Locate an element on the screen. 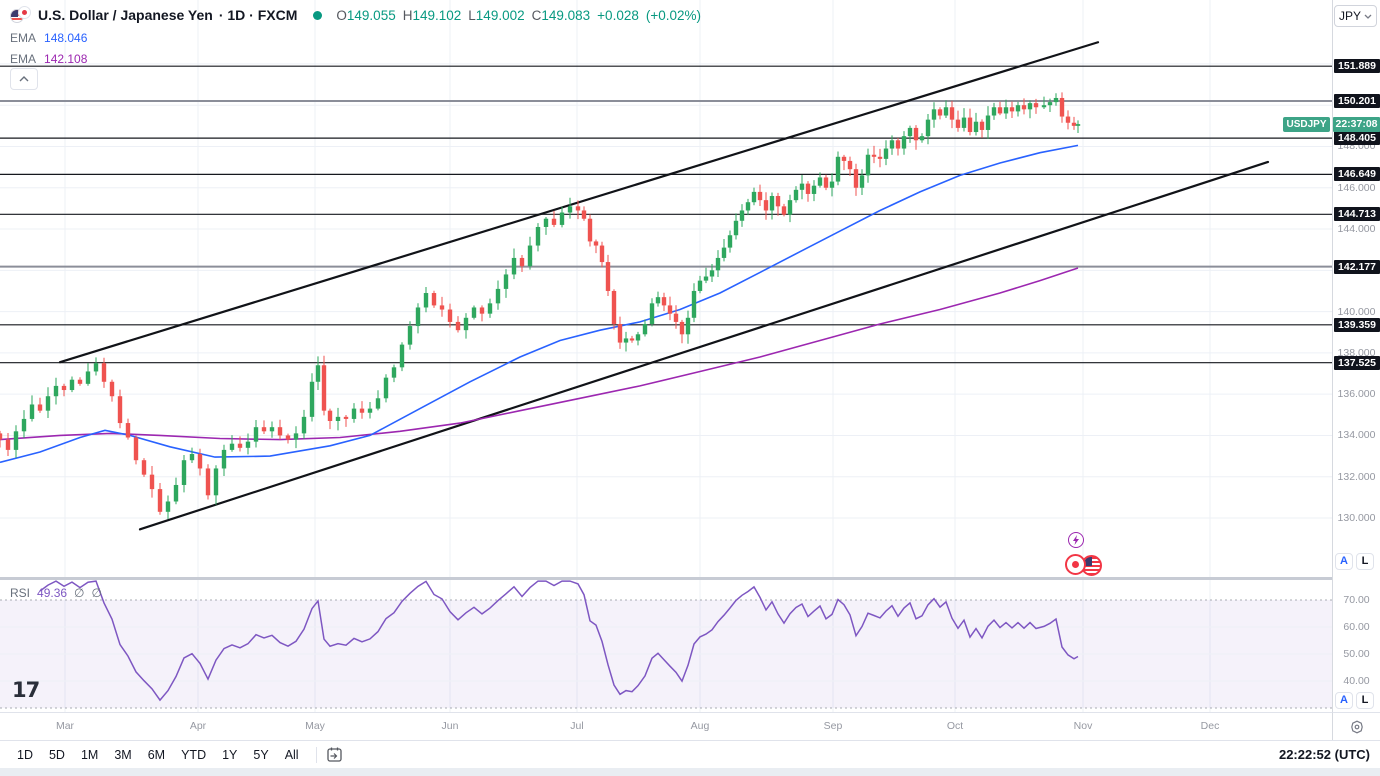 The height and width of the screenshot is (776, 1380). log-scale-button: L is located at coordinates (1365, 561).